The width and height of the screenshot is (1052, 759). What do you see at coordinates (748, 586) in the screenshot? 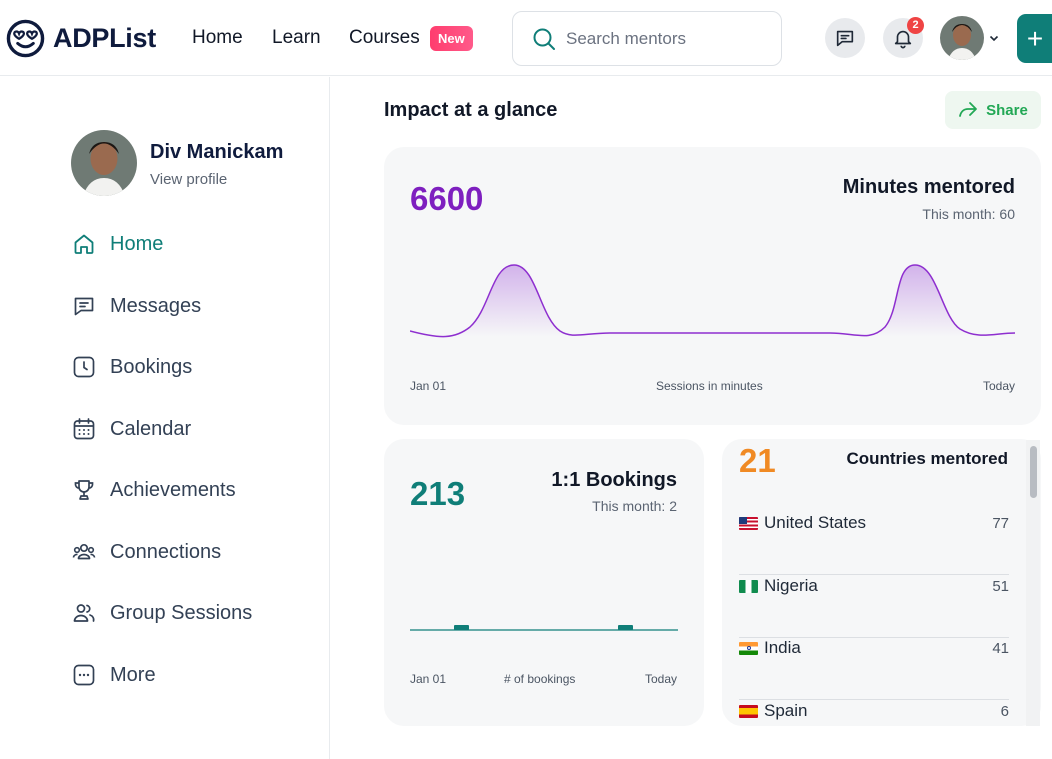
I see `ng-flag-icon` at bounding box center [748, 586].